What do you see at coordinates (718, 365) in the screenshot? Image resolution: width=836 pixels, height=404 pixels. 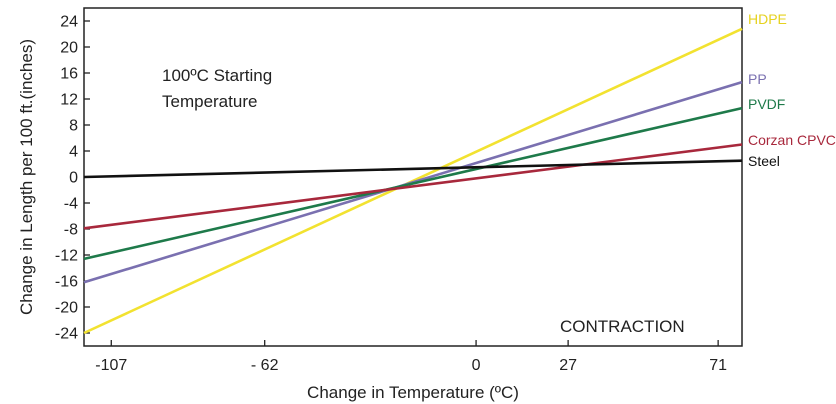 I see `x-tick-label: 71` at bounding box center [718, 365].